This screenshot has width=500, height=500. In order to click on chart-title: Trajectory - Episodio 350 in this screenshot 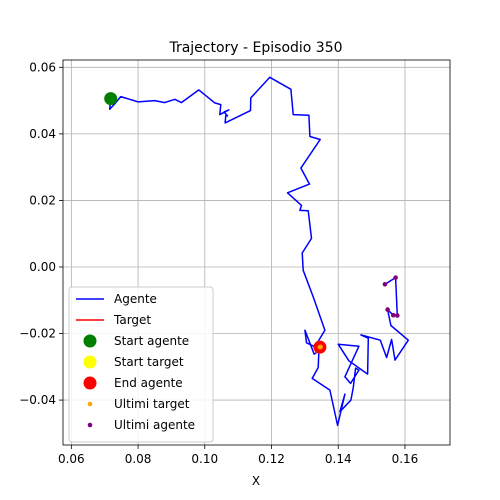, I will do `click(255, 48)`.